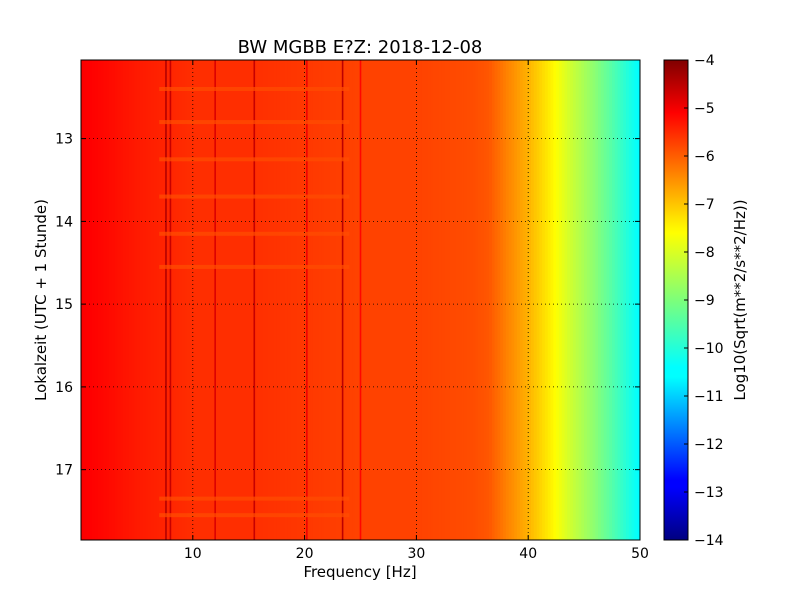 Image resolution: width=800 pixels, height=604 pixels. What do you see at coordinates (64, 222) in the screenshot?
I see `y-tick-label: 14` at bounding box center [64, 222].